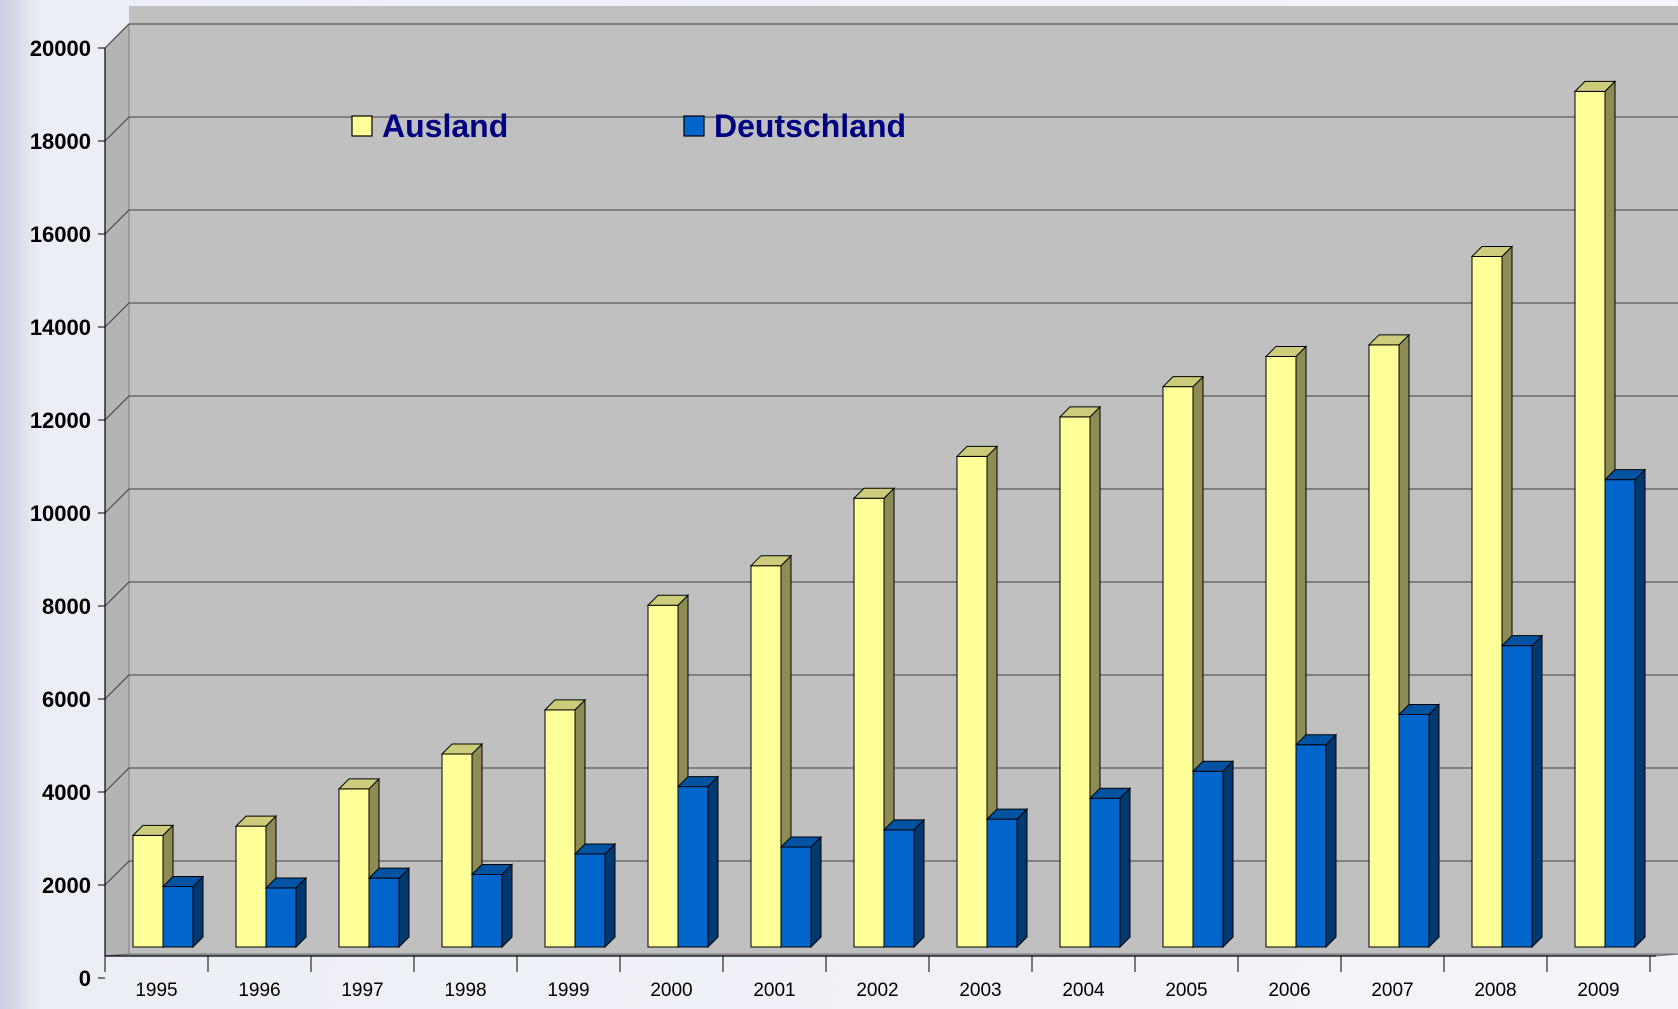 This screenshot has height=1009, width=1678. What do you see at coordinates (60, 420) in the screenshot?
I see `y-tick-label: 12000` at bounding box center [60, 420].